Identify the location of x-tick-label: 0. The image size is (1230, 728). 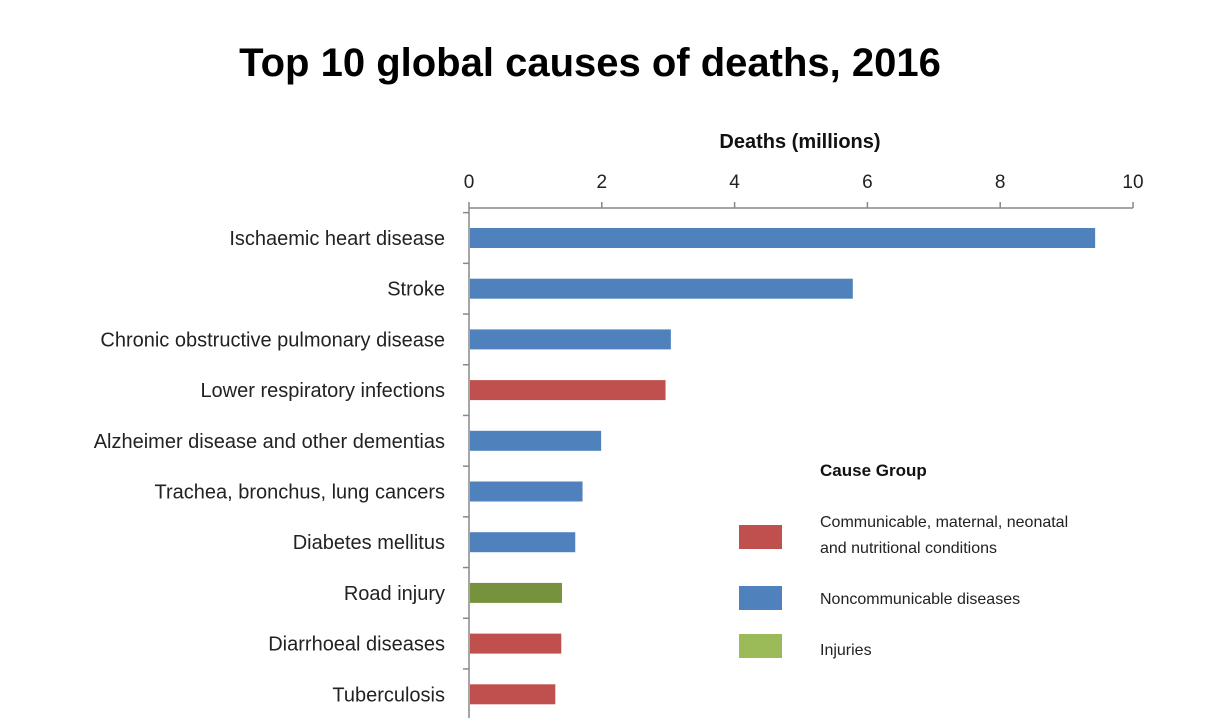
(469, 182).